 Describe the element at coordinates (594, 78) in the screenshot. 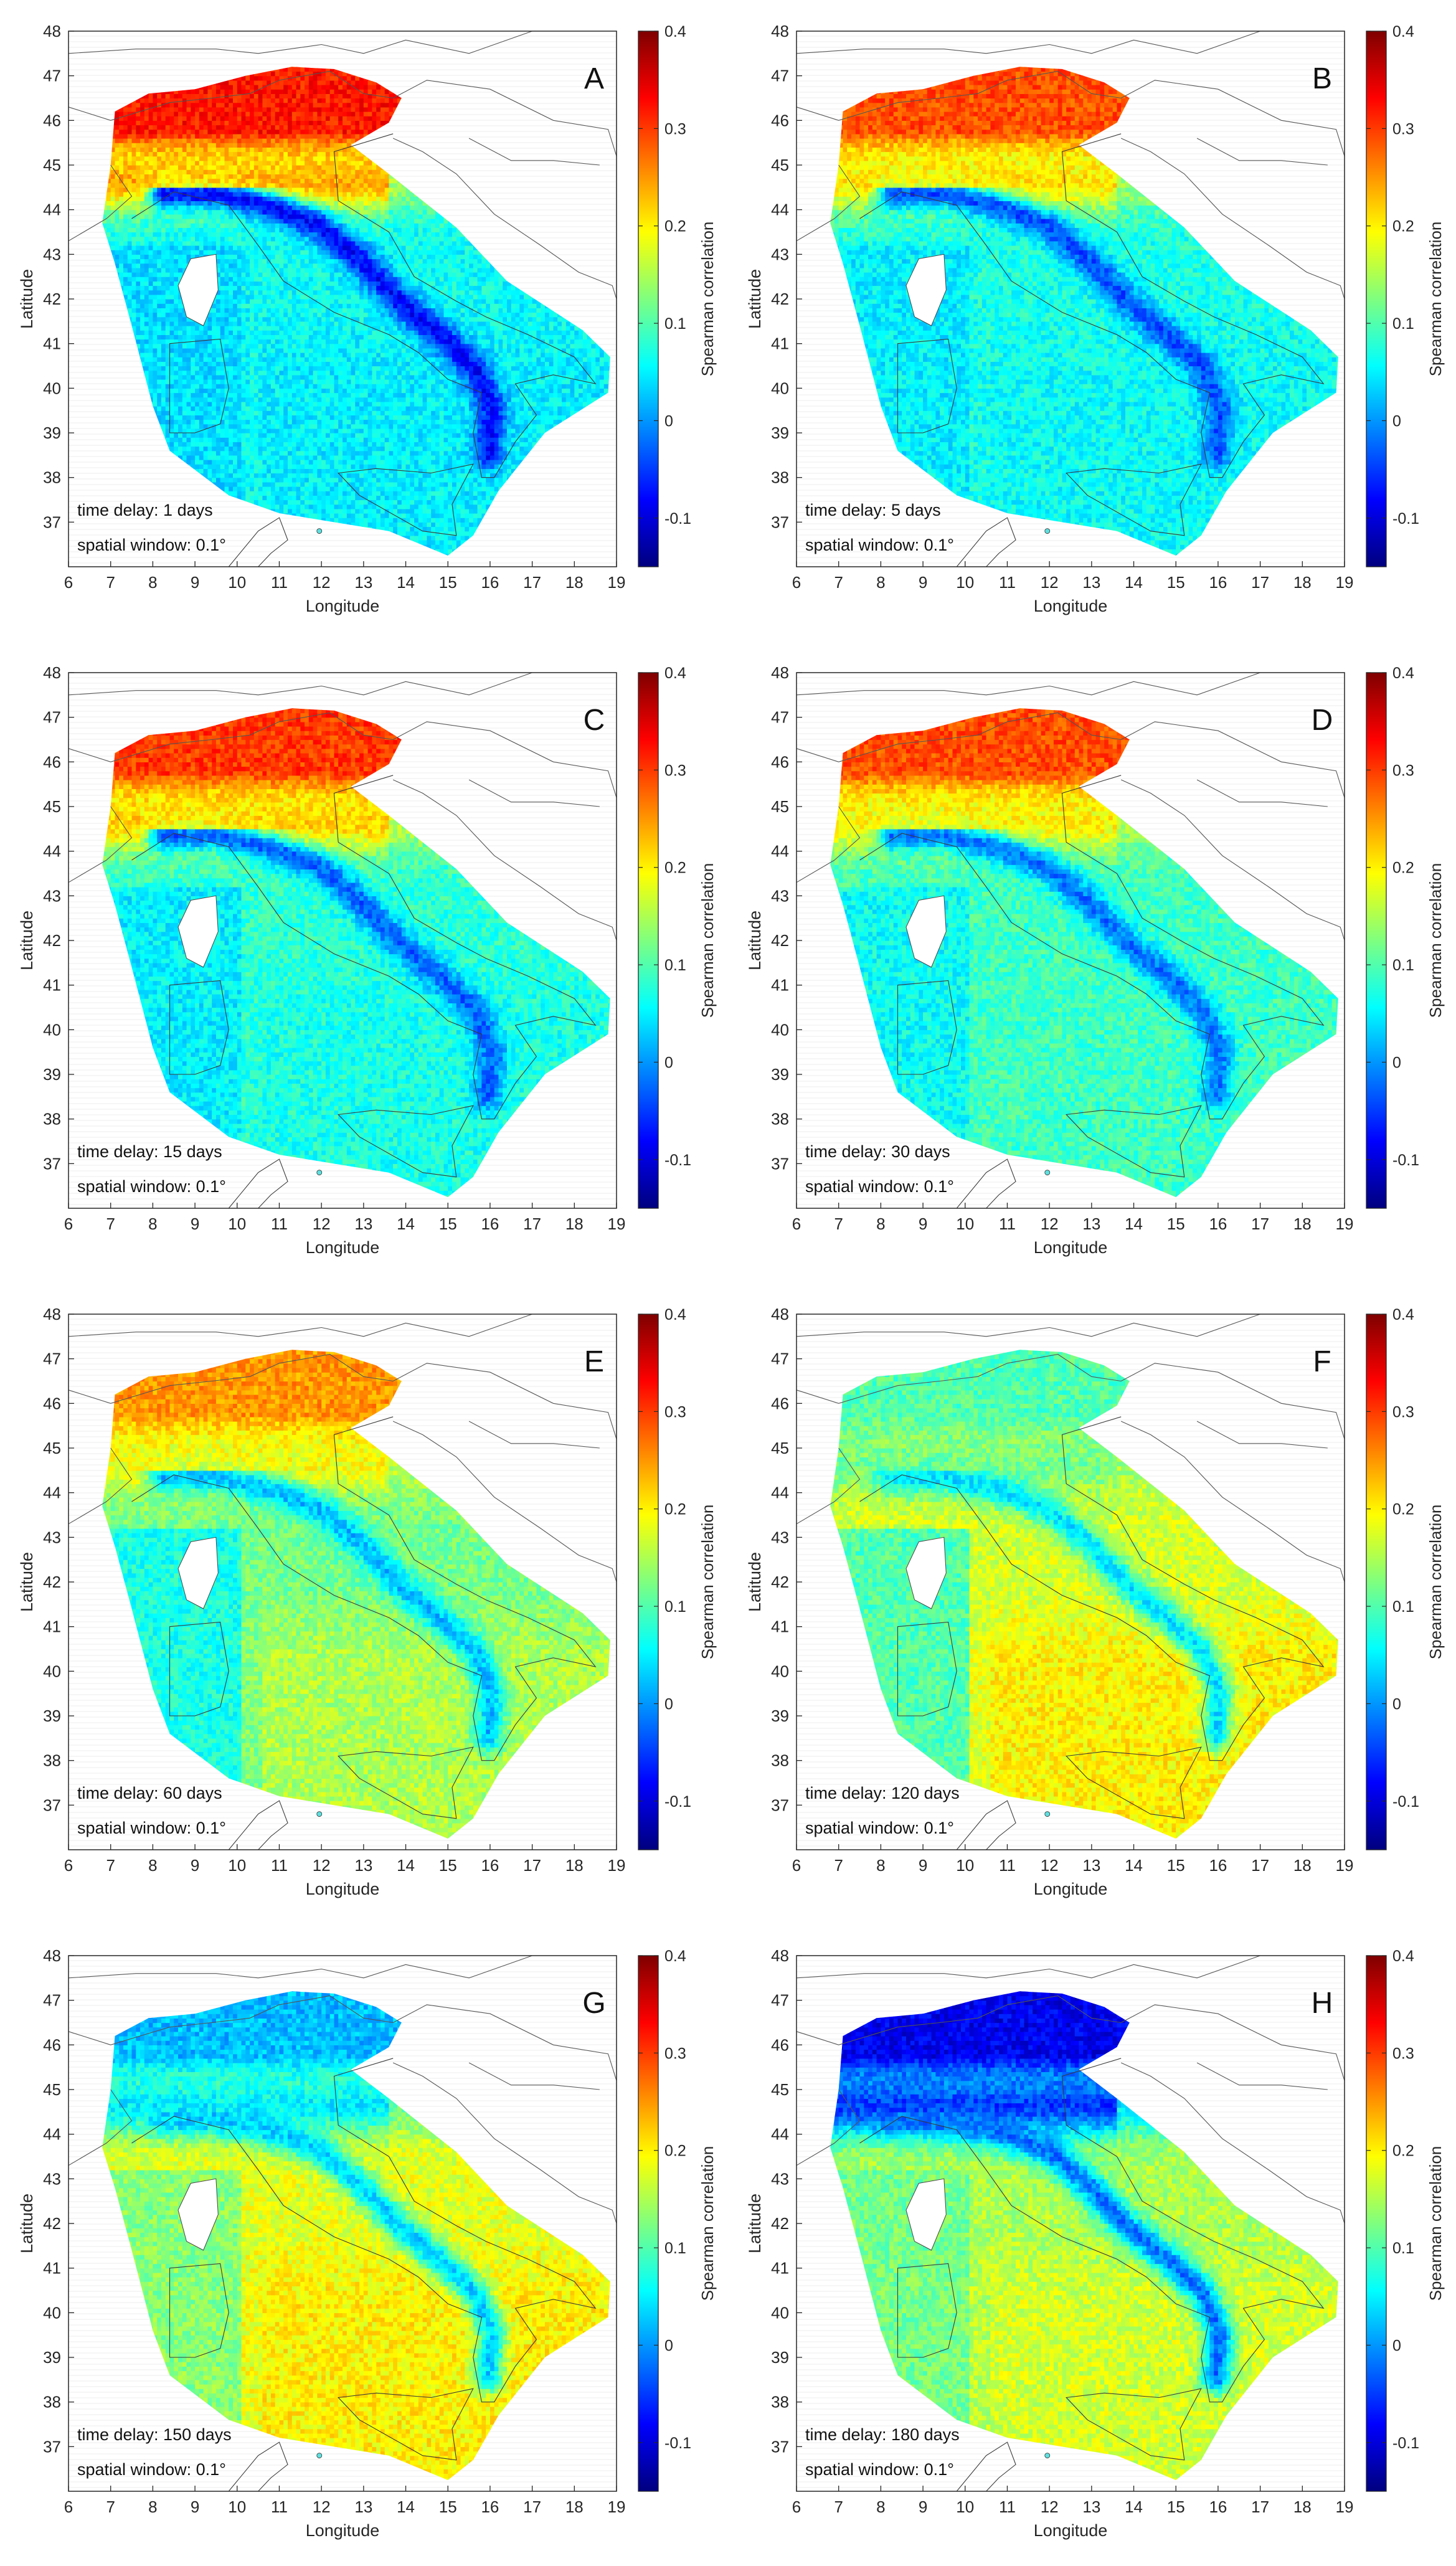

I see `panel-letter: A` at that location.